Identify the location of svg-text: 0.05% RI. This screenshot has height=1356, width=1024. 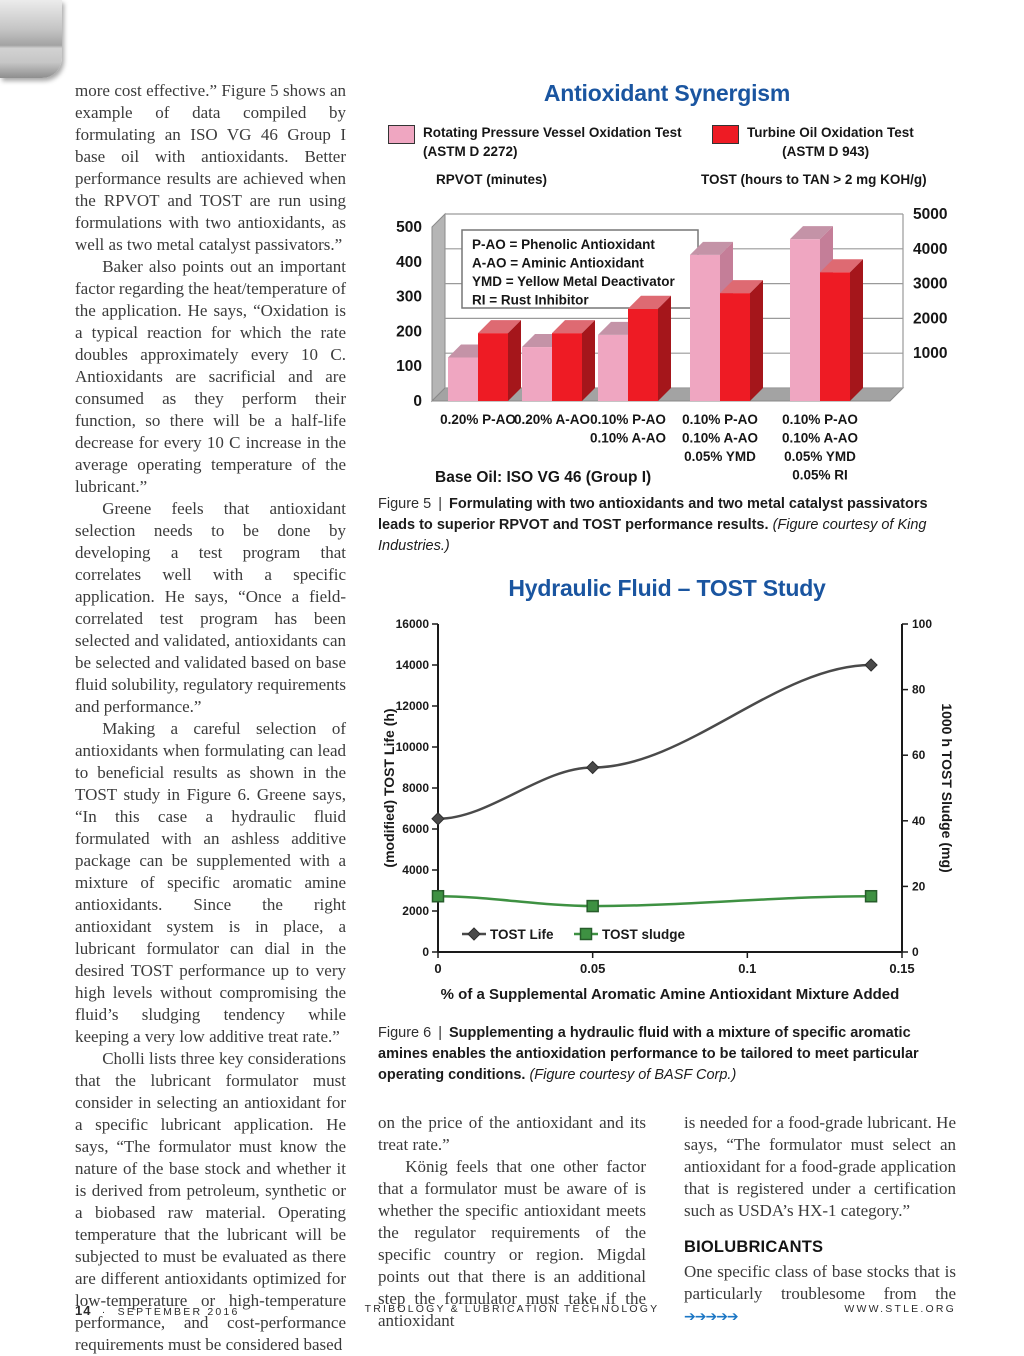
(820, 475).